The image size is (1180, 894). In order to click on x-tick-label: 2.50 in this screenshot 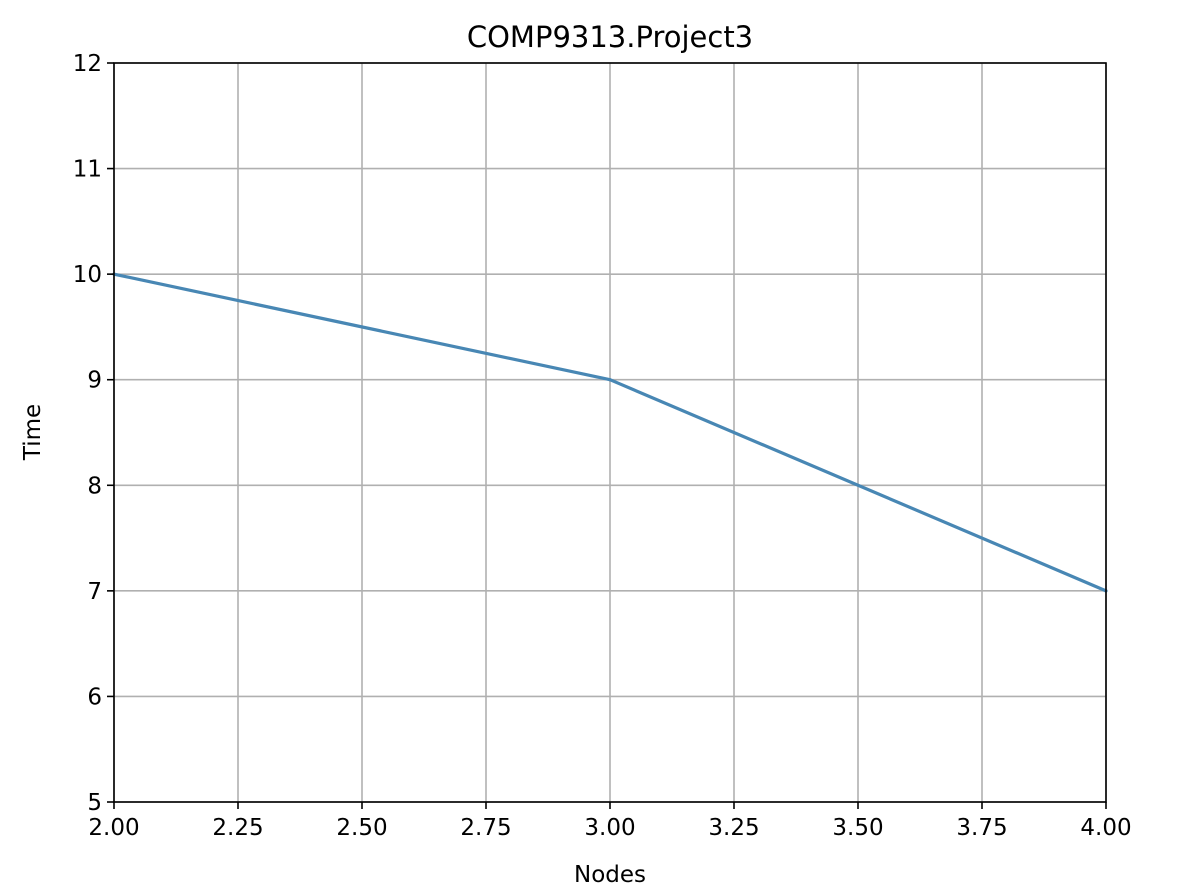, I will do `click(361, 828)`.